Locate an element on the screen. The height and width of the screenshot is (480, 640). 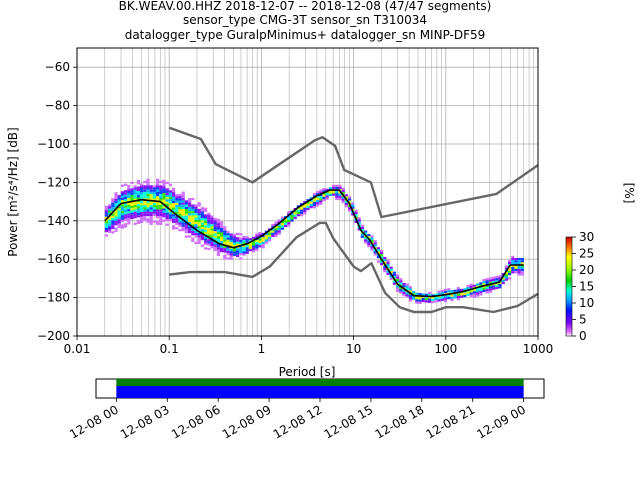
timeline-tick-label: 12-08 09 is located at coordinates (247, 421).